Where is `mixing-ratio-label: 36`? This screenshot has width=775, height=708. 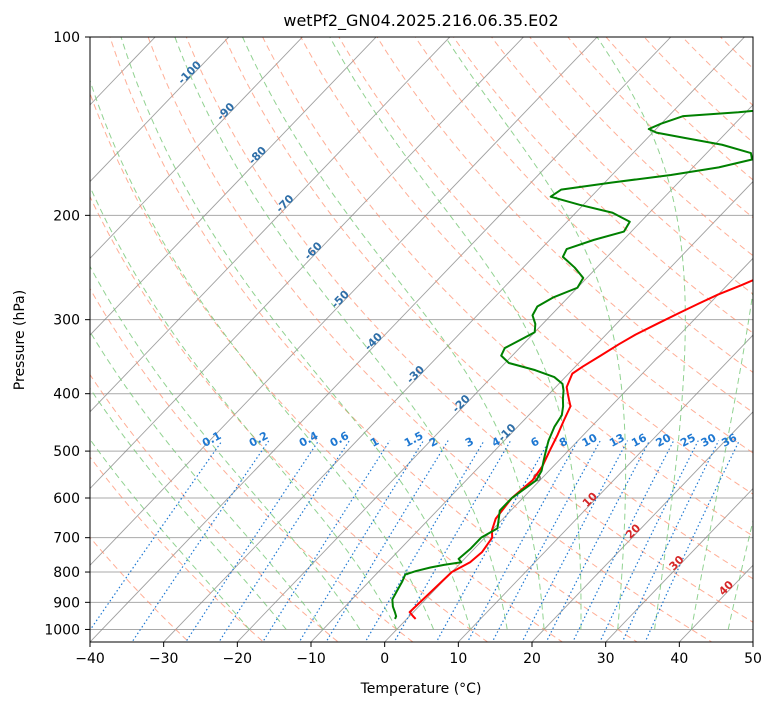 mixing-ratio-label: 36 is located at coordinates (729, 440).